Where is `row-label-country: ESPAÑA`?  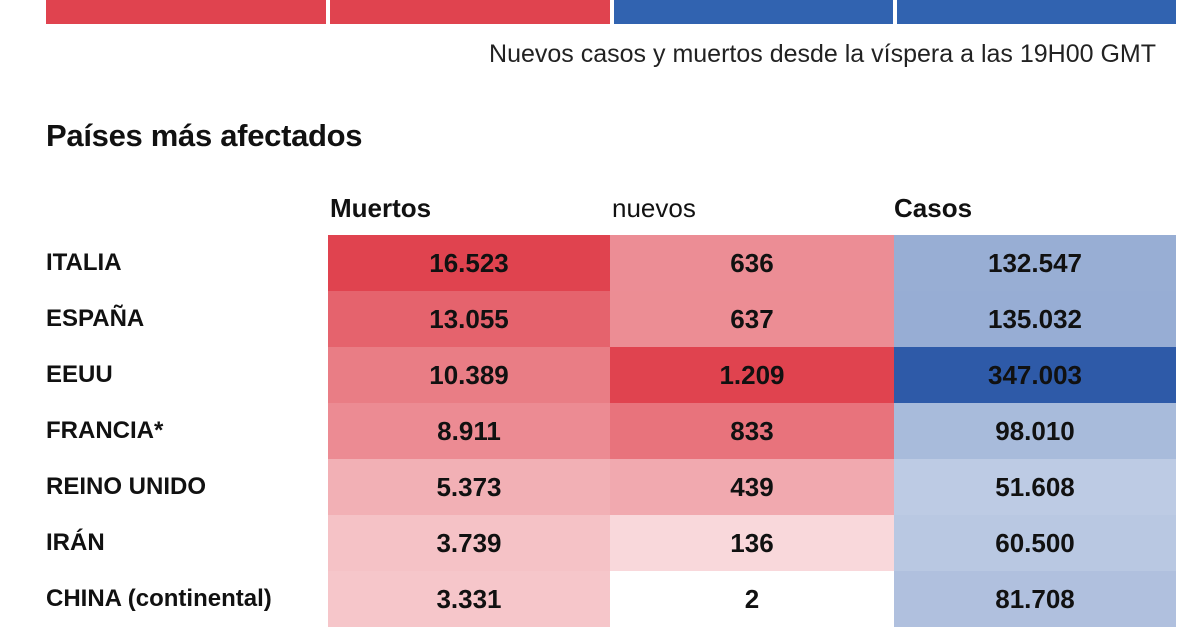 row-label-country: ESPAÑA is located at coordinates (95, 318).